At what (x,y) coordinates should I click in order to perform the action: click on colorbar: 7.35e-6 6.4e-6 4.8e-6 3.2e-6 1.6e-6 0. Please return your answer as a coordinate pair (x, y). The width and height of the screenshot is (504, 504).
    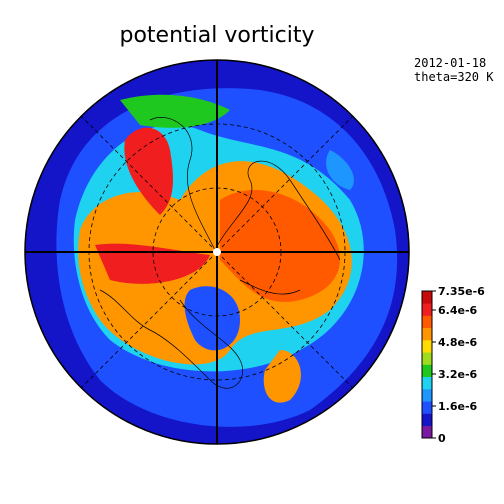
    Looking at the image, I should click on (453, 365).